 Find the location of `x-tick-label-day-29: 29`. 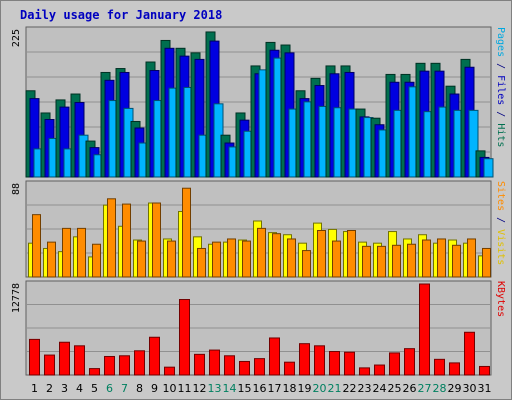

x-tick-label-day-29: 29 is located at coordinates (455, 388).